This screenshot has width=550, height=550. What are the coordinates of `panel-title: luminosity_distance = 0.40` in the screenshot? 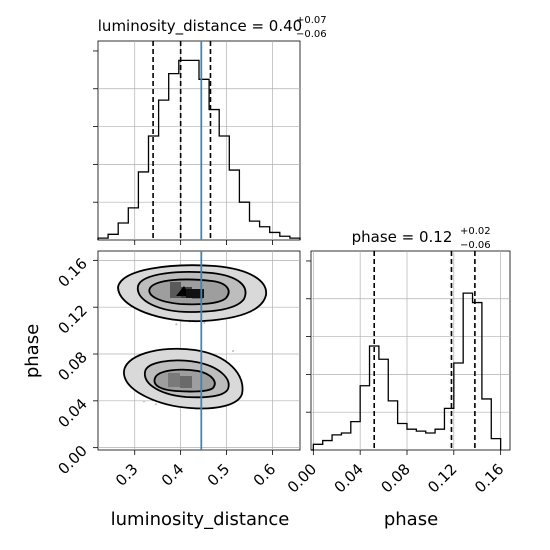 It's located at (200, 26).